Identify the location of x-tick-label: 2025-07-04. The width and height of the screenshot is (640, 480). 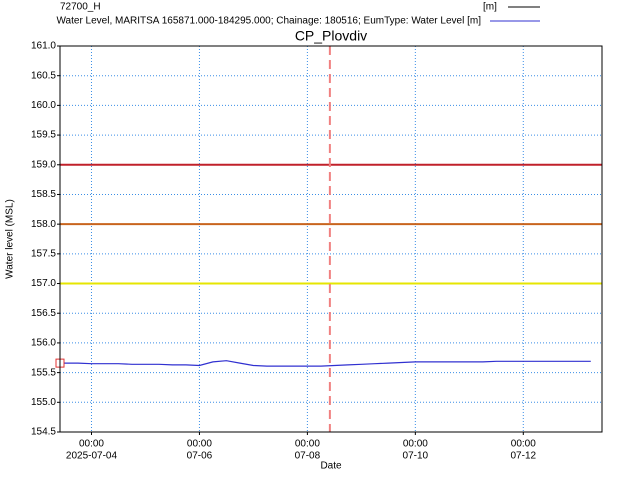
(92, 456).